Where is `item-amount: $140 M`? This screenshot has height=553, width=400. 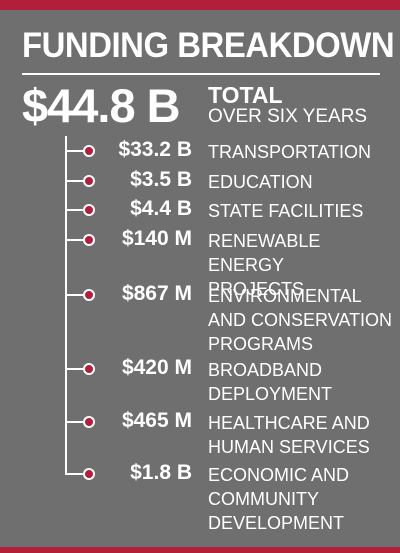
item-amount: $140 M is located at coordinates (156, 238).